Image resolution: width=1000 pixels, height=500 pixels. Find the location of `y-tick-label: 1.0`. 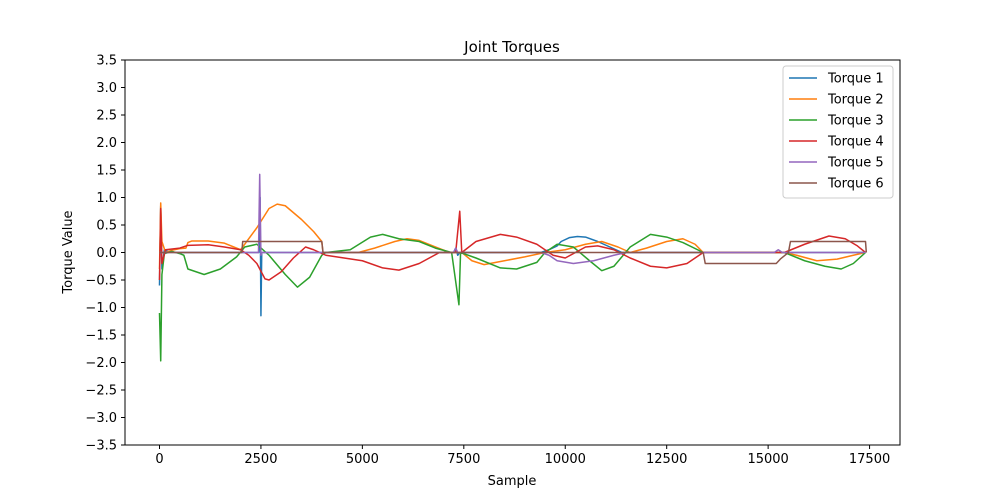

y-tick-label: 1.0 is located at coordinates (106, 198).